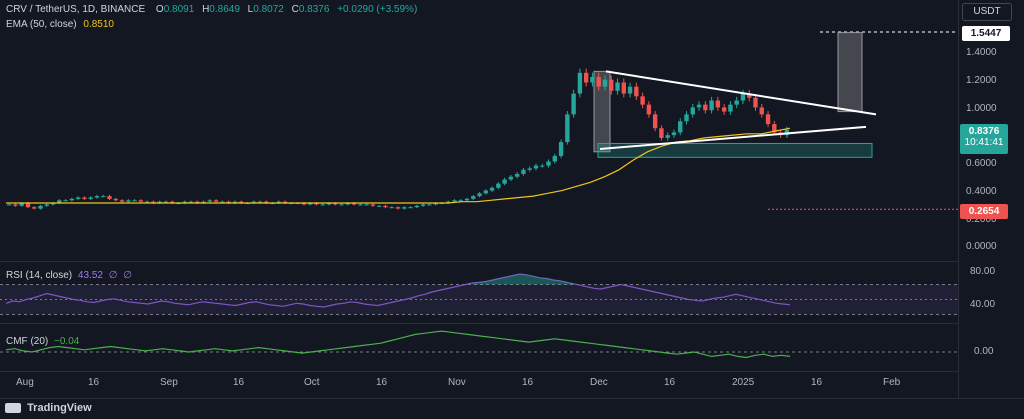 The width and height of the screenshot is (1024, 419). I want to click on rsi-tick: 40.00, so click(983, 304).